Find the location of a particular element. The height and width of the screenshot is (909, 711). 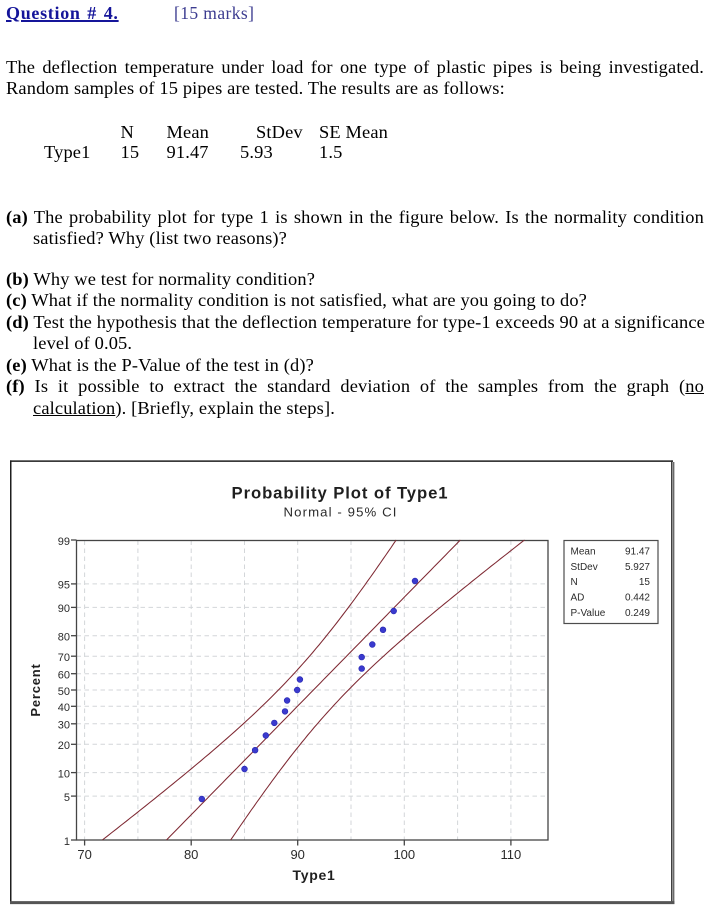

svg-text: 60 is located at coordinates (64, 676).